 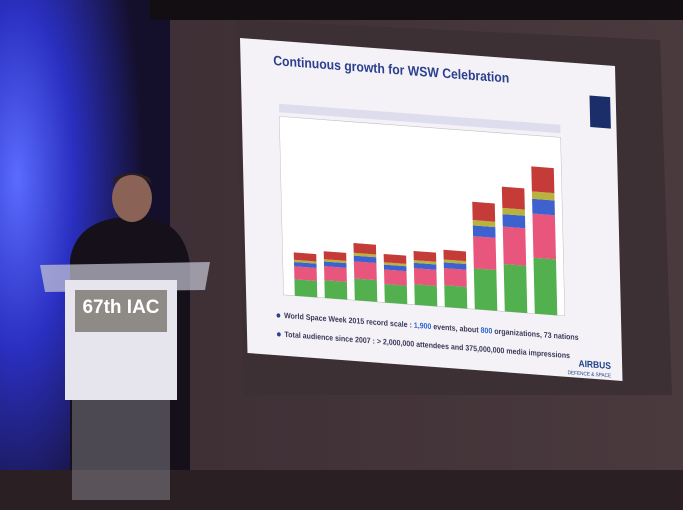 I want to click on podium-sign-text: 67th IAC, so click(x=120, y=307).